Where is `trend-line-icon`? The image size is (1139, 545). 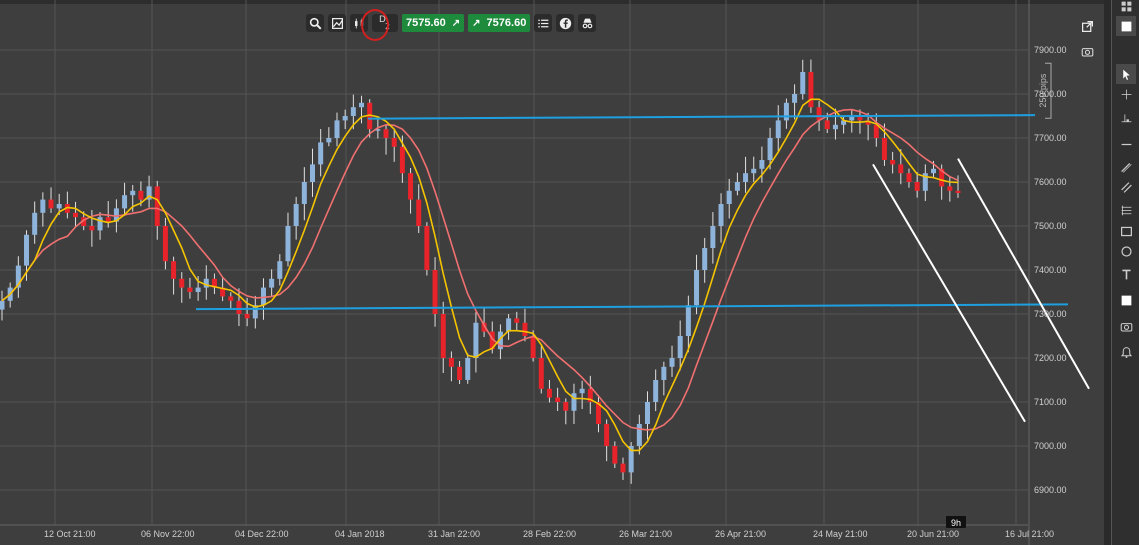
trend-line-icon is located at coordinates (1126, 167).